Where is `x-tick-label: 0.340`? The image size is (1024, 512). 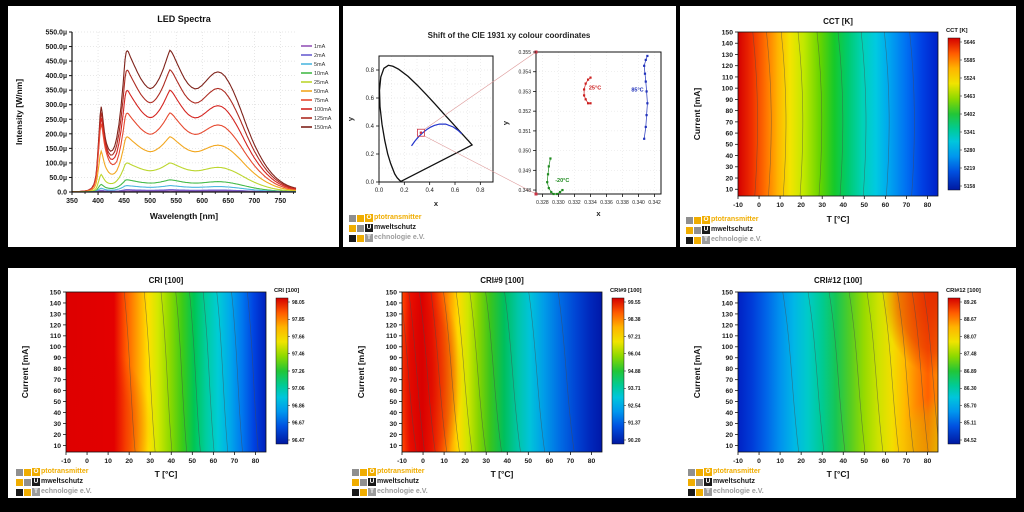 x-tick-label: 0.340 is located at coordinates (638, 203).